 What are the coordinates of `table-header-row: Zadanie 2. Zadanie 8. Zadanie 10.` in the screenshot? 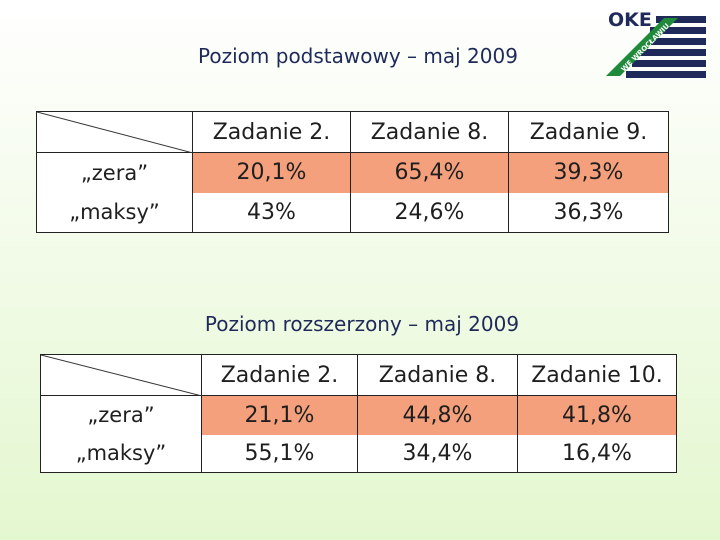 It's located at (358, 375).